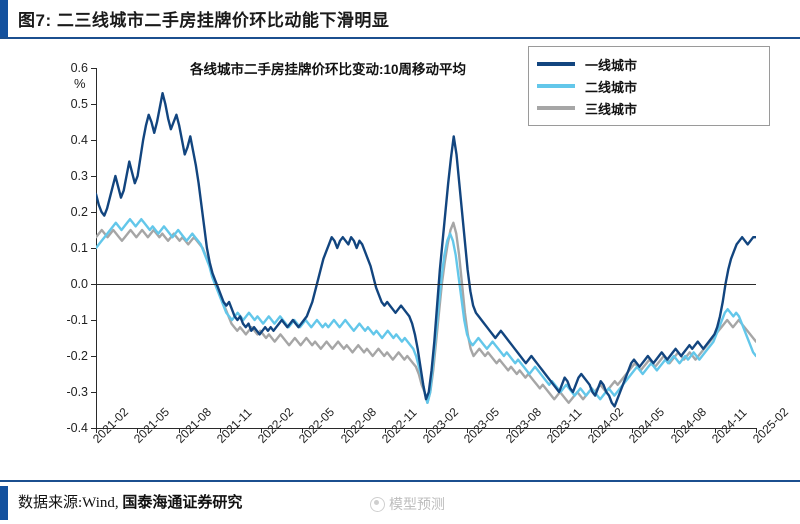 This screenshot has width=800, height=524. What do you see at coordinates (377, 504) in the screenshot?
I see `watermark-icon` at bounding box center [377, 504].